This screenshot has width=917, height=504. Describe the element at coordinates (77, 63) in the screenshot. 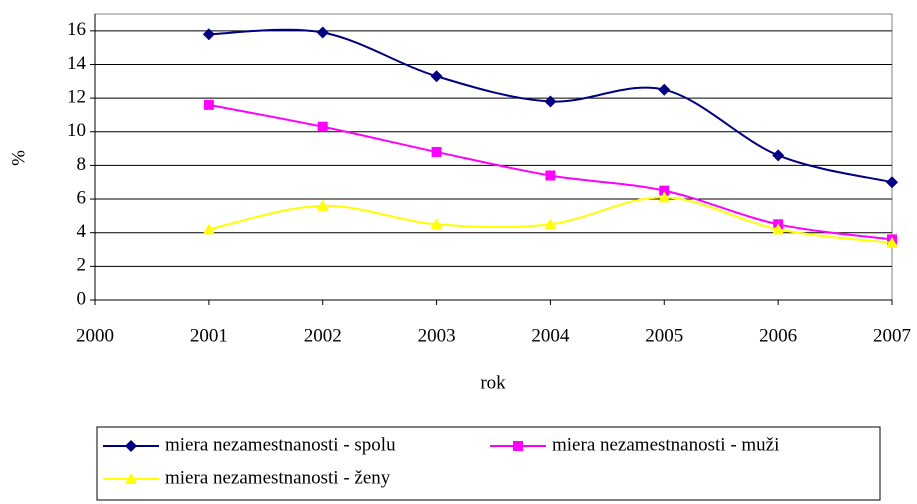

I see `y-tick-label: 14` at that location.